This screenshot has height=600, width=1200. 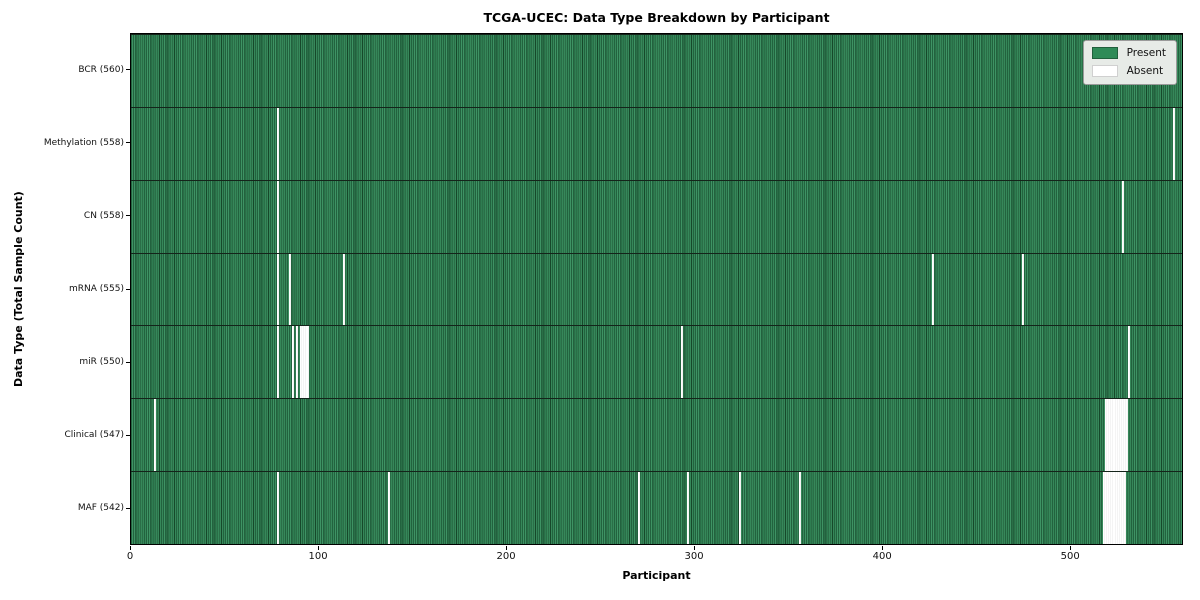 I want to click on absent-swatch-icon, so click(x=1104, y=71).